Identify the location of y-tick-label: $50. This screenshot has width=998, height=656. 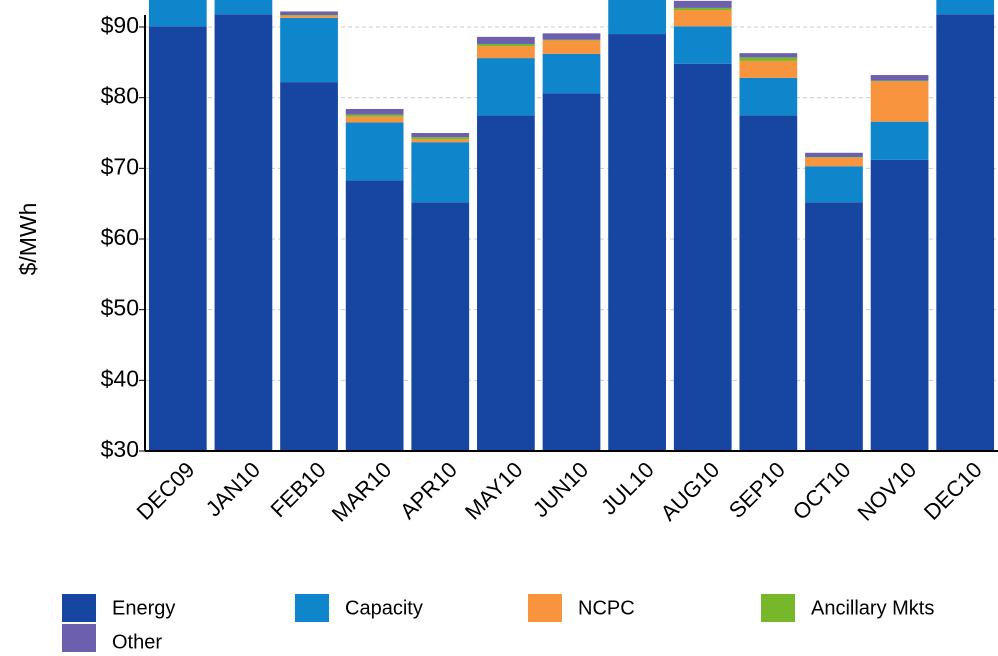
(120, 308).